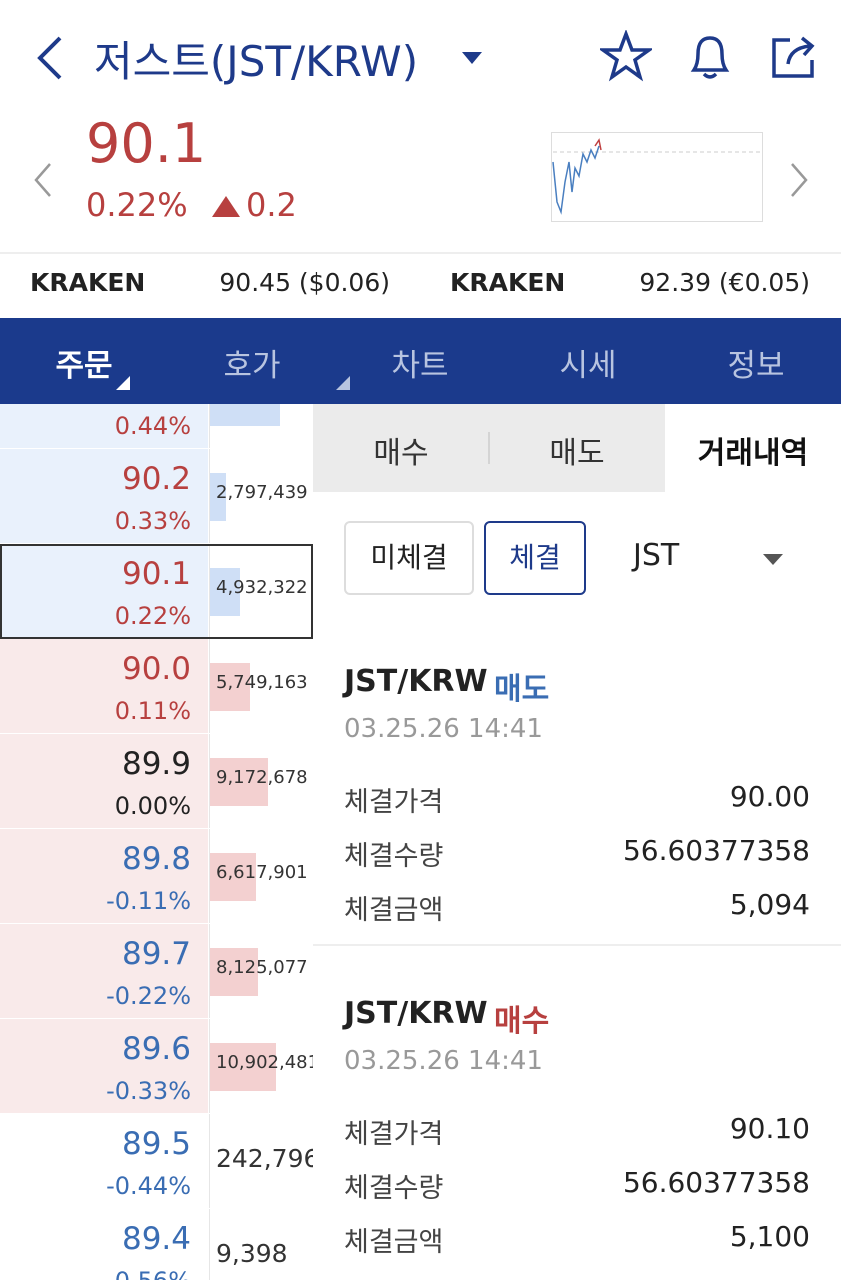 The width and height of the screenshot is (841, 1280). What do you see at coordinates (656, 555) in the screenshot?
I see `coin-select: JST` at bounding box center [656, 555].